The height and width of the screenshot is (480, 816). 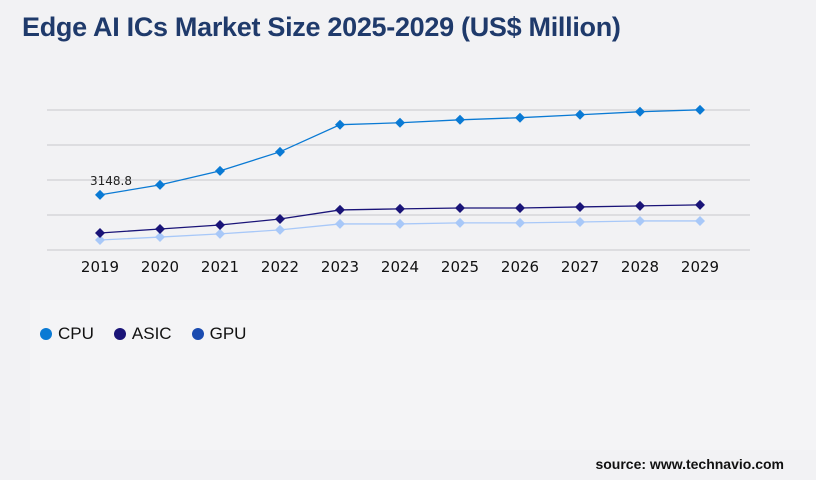 I want to click on legend-item-cpu: CPU, so click(x=67, y=334).